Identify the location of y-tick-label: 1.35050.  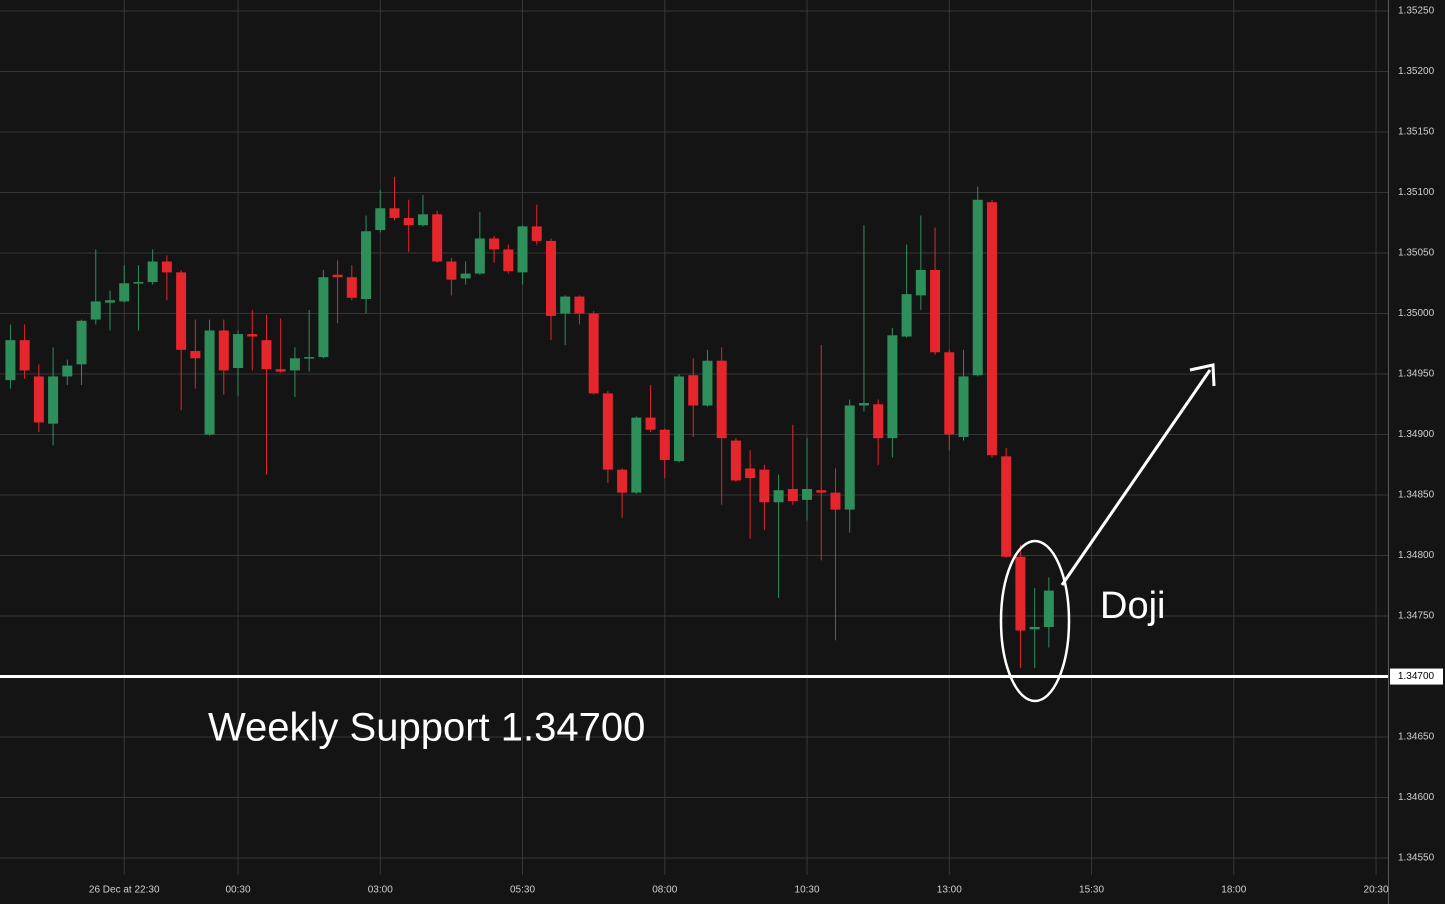
(1416, 253).